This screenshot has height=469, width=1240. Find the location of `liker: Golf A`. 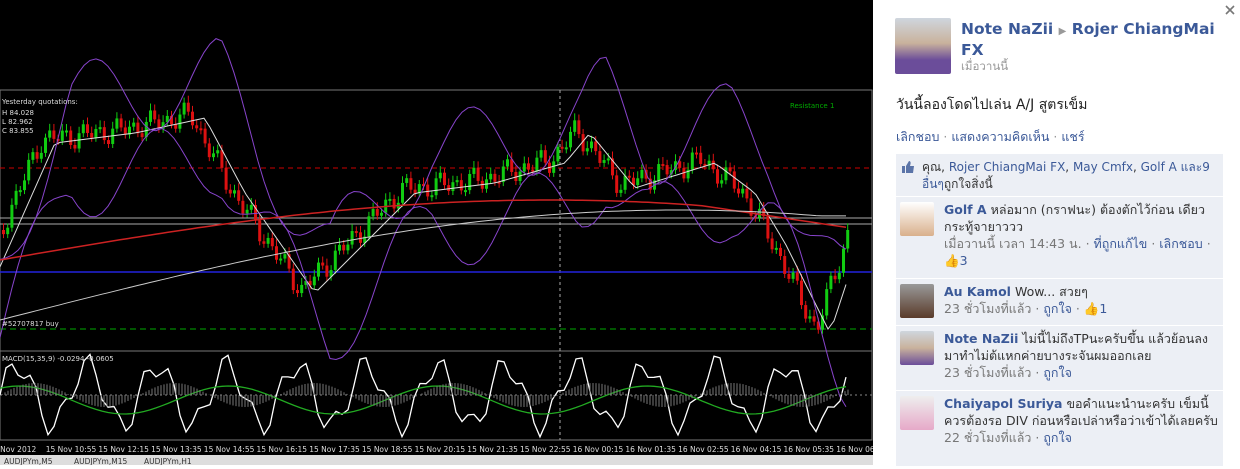

liker: Golf A is located at coordinates (1158, 167).